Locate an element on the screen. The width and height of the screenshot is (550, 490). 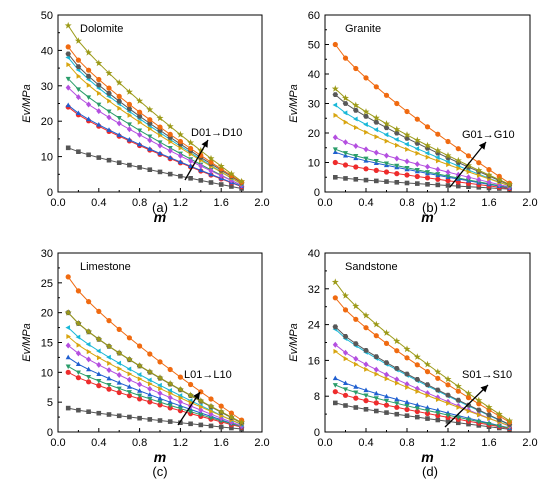
series-line is located at coordinates (154, 145).